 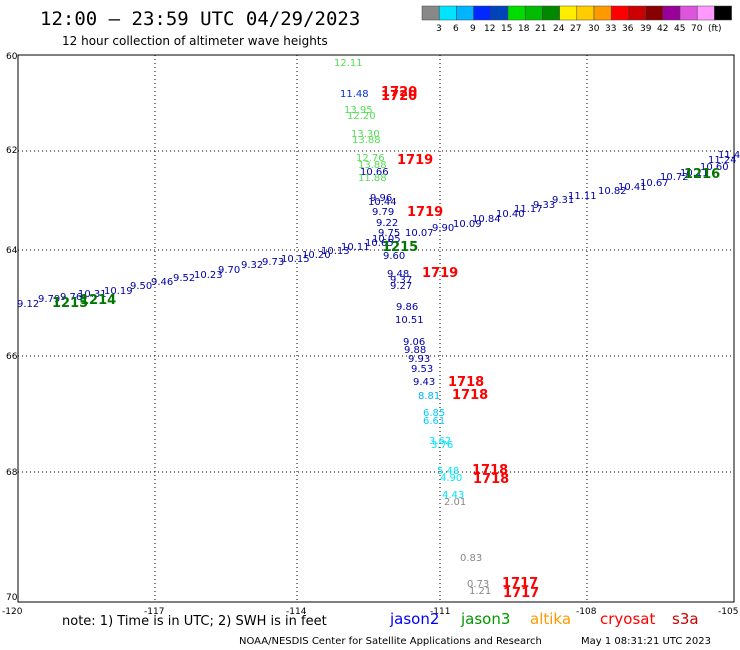 I want to click on wave-height-label: 10.15, so click(x=295, y=259).